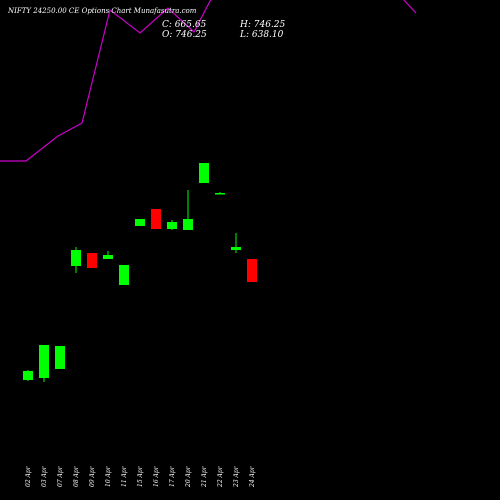 The width and height of the screenshot is (500, 500). What do you see at coordinates (220, 476) in the screenshot?
I see `x-tick-label: 22 Apr` at bounding box center [220, 476].